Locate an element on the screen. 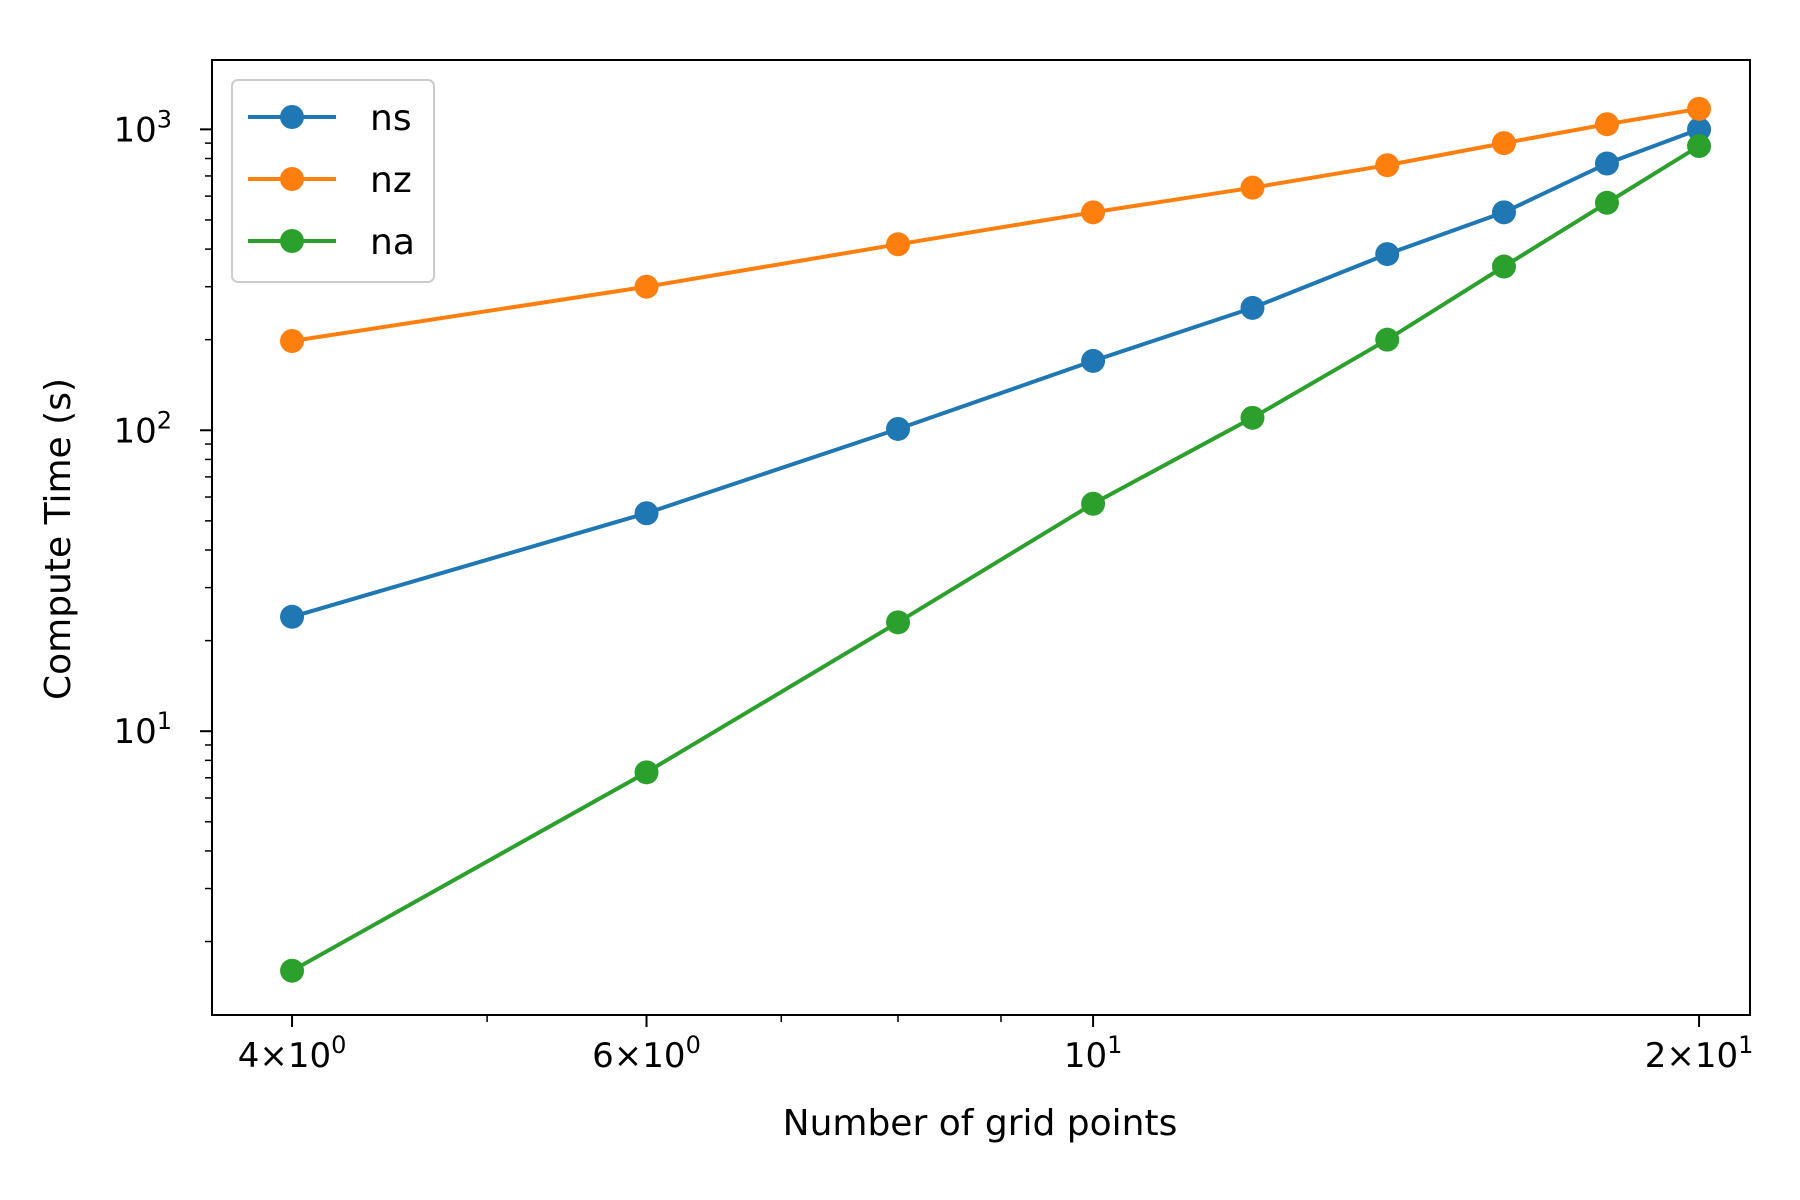 The width and height of the screenshot is (1800, 1200). legend: ns nz na is located at coordinates (333, 181).